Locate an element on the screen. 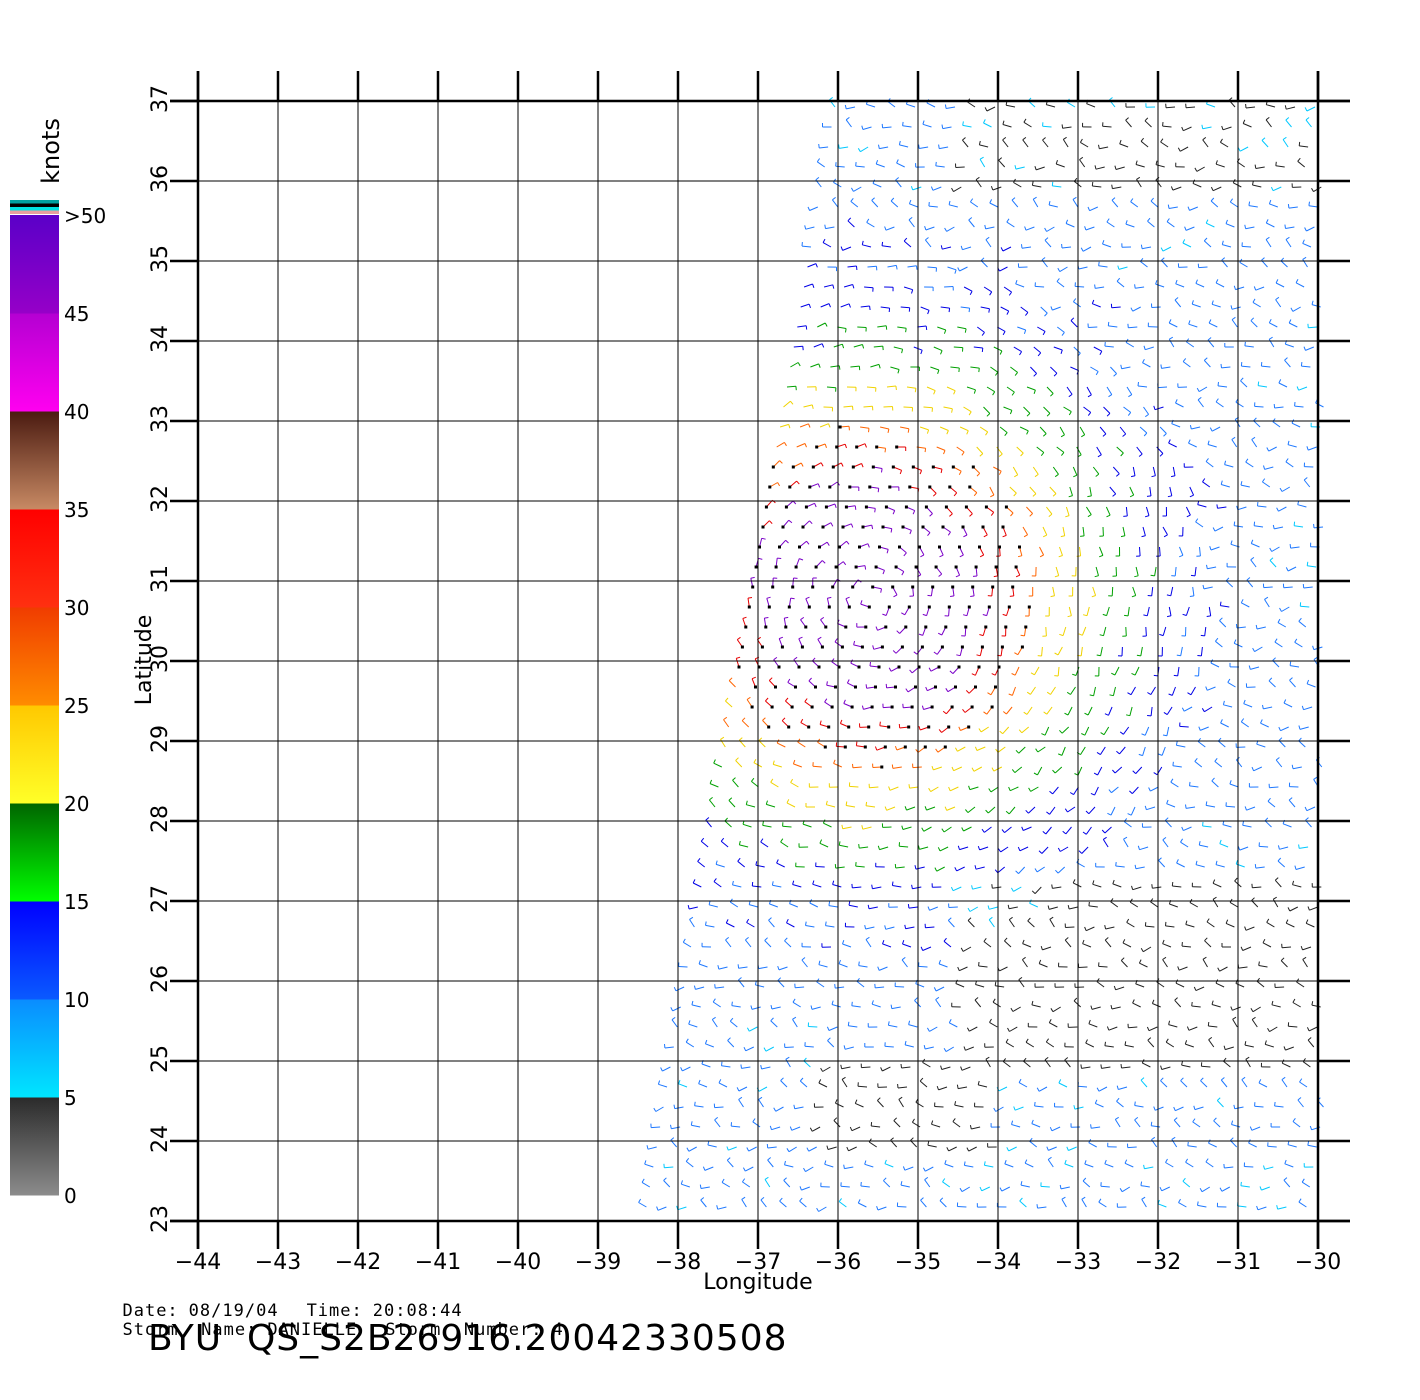  colorbar-label: 10 is located at coordinates (76, 1000).